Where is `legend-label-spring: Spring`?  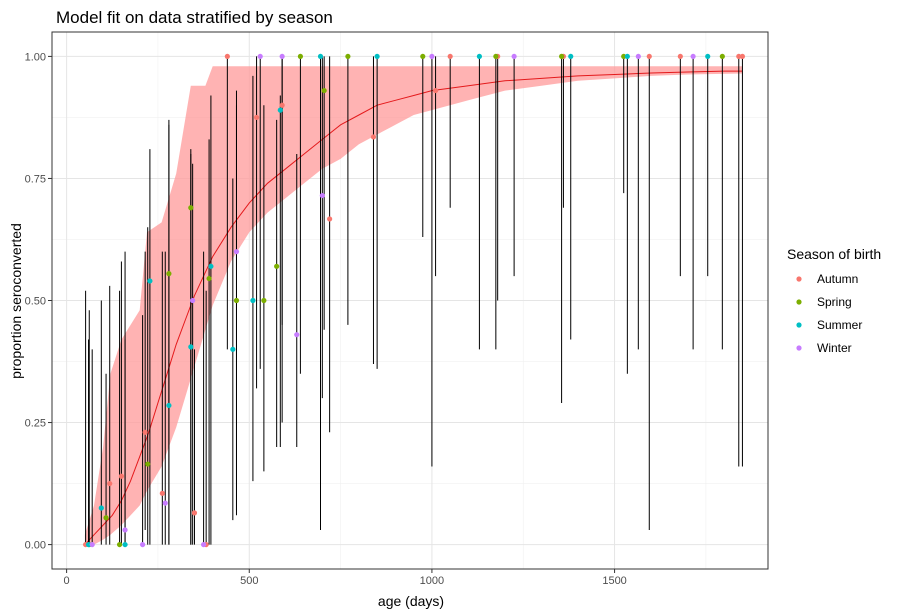 legend-label-spring: Spring is located at coordinates (834, 302).